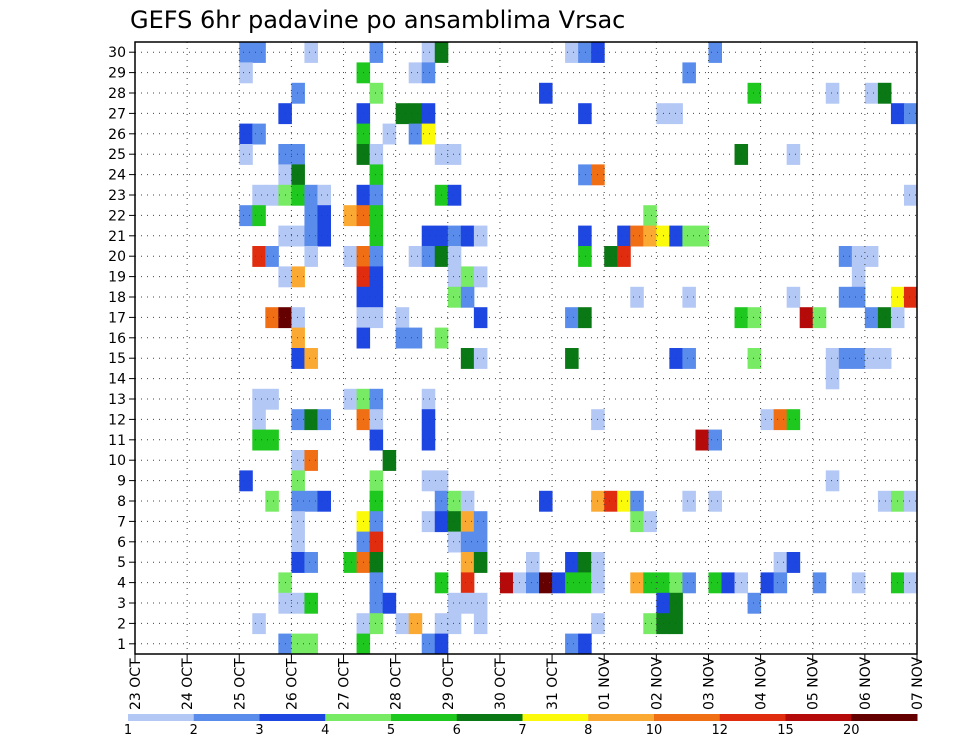  What do you see at coordinates (117, 339) in the screenshot?
I see `y-tick-label: 16` at bounding box center [117, 339].